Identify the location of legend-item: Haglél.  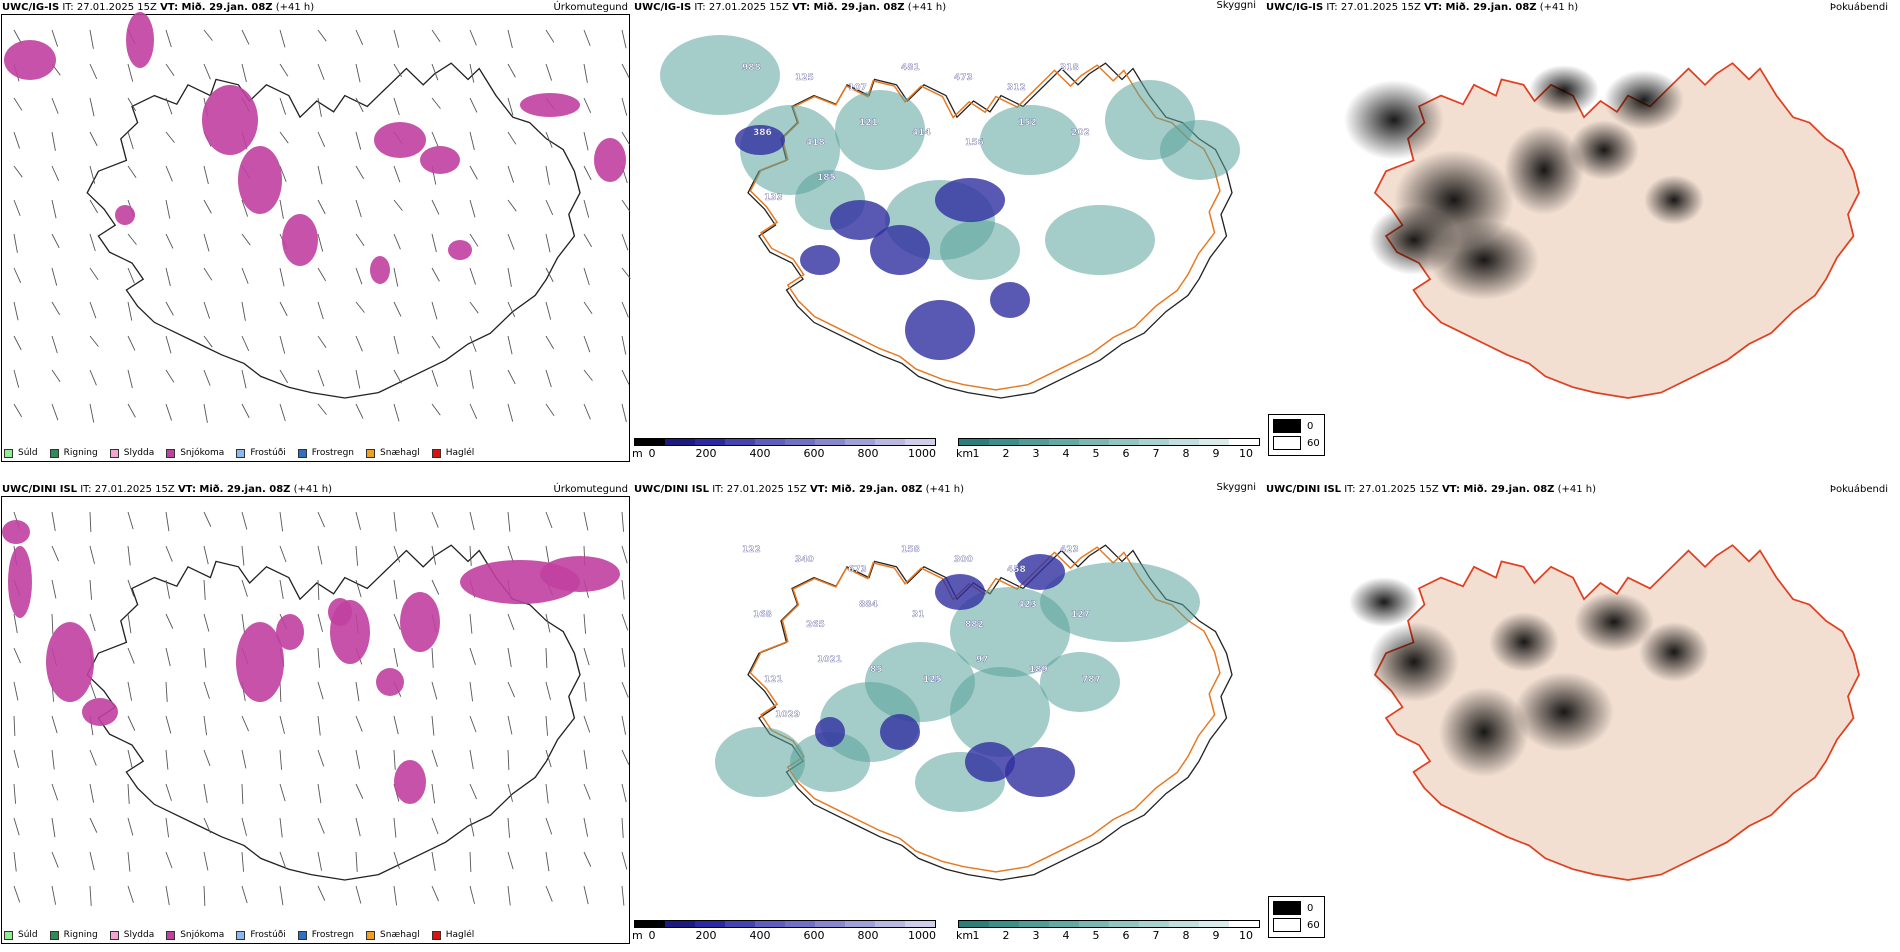
(453, 453).